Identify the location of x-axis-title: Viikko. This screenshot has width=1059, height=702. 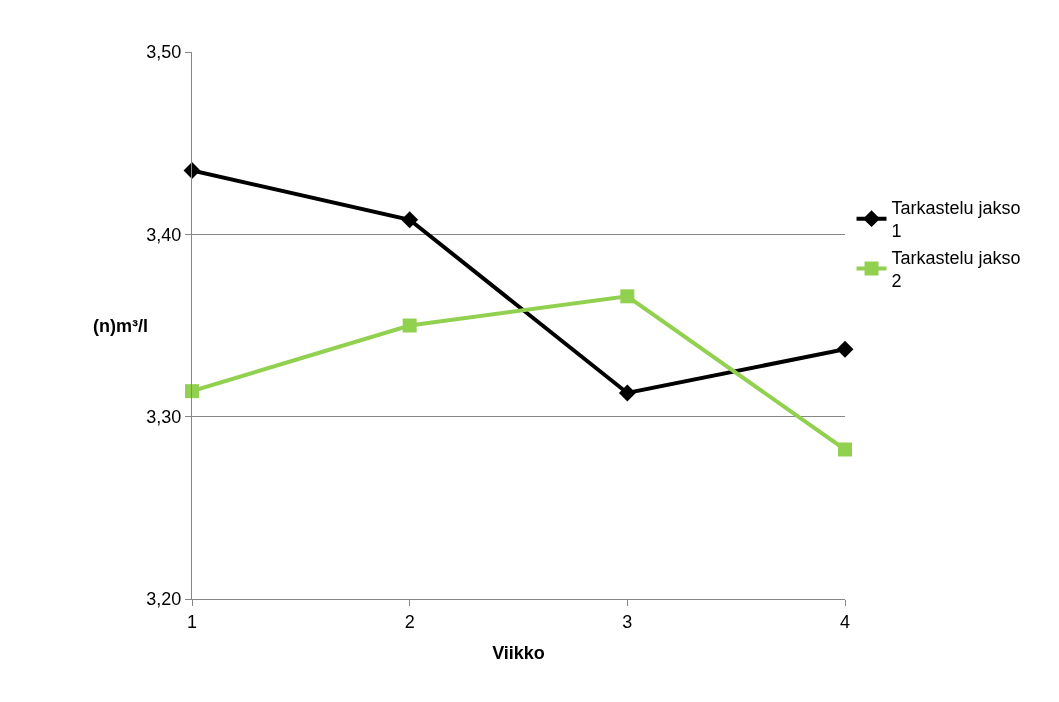
(518, 652).